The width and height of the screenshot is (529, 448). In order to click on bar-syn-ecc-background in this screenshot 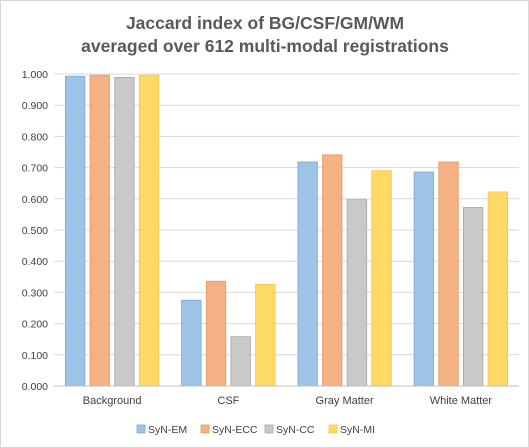, I will do `click(99, 230)`.